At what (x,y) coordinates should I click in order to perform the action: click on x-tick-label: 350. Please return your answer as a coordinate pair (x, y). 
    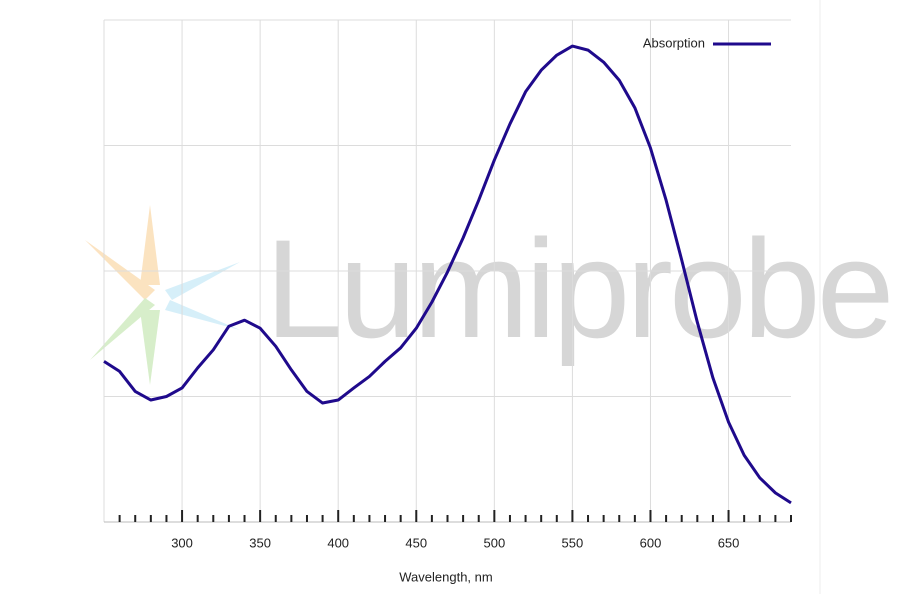
    Looking at the image, I should click on (260, 542).